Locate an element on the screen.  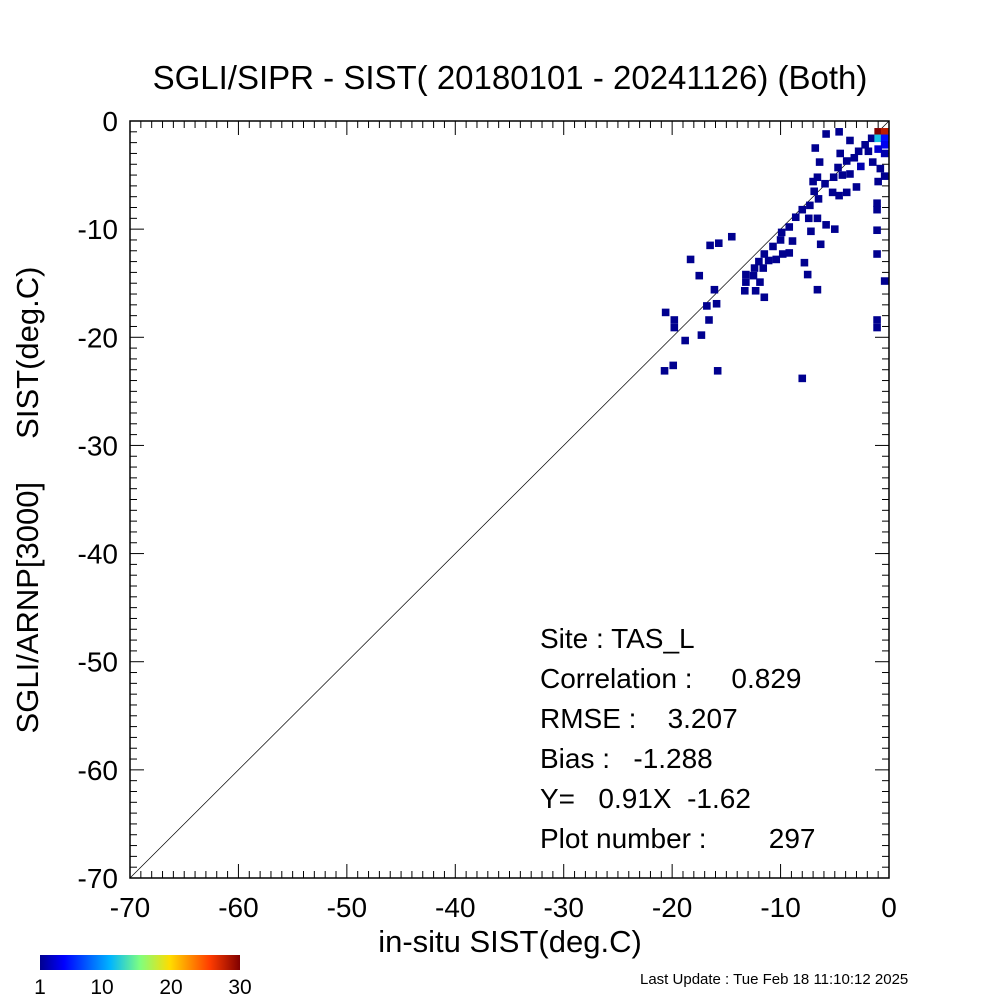
x-tick-label: -40 is located at coordinates (455, 907).